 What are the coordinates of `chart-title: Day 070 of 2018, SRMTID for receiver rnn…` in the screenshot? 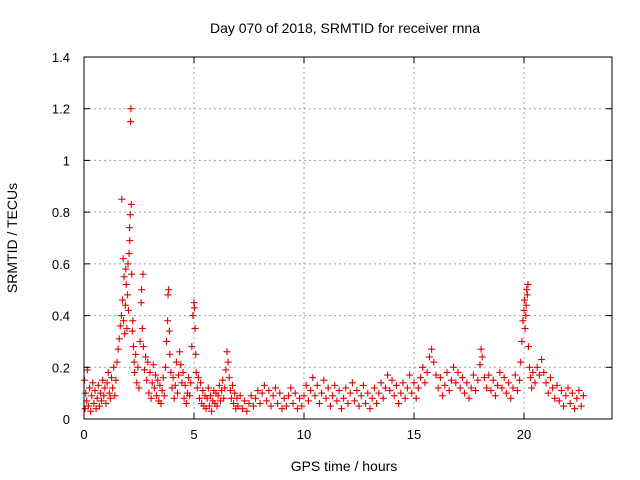 It's located at (345, 28).